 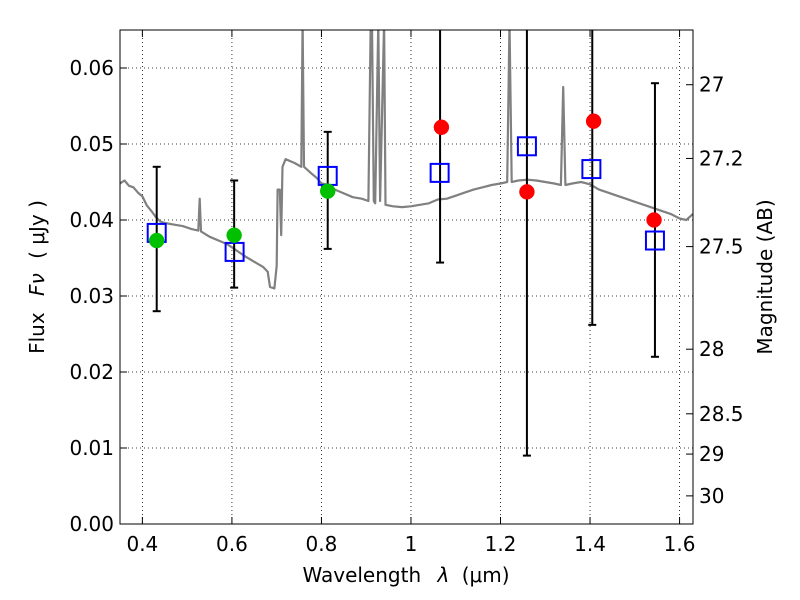 What do you see at coordinates (91, 68) in the screenshot?
I see `y-tick-label: 0.06` at bounding box center [91, 68].